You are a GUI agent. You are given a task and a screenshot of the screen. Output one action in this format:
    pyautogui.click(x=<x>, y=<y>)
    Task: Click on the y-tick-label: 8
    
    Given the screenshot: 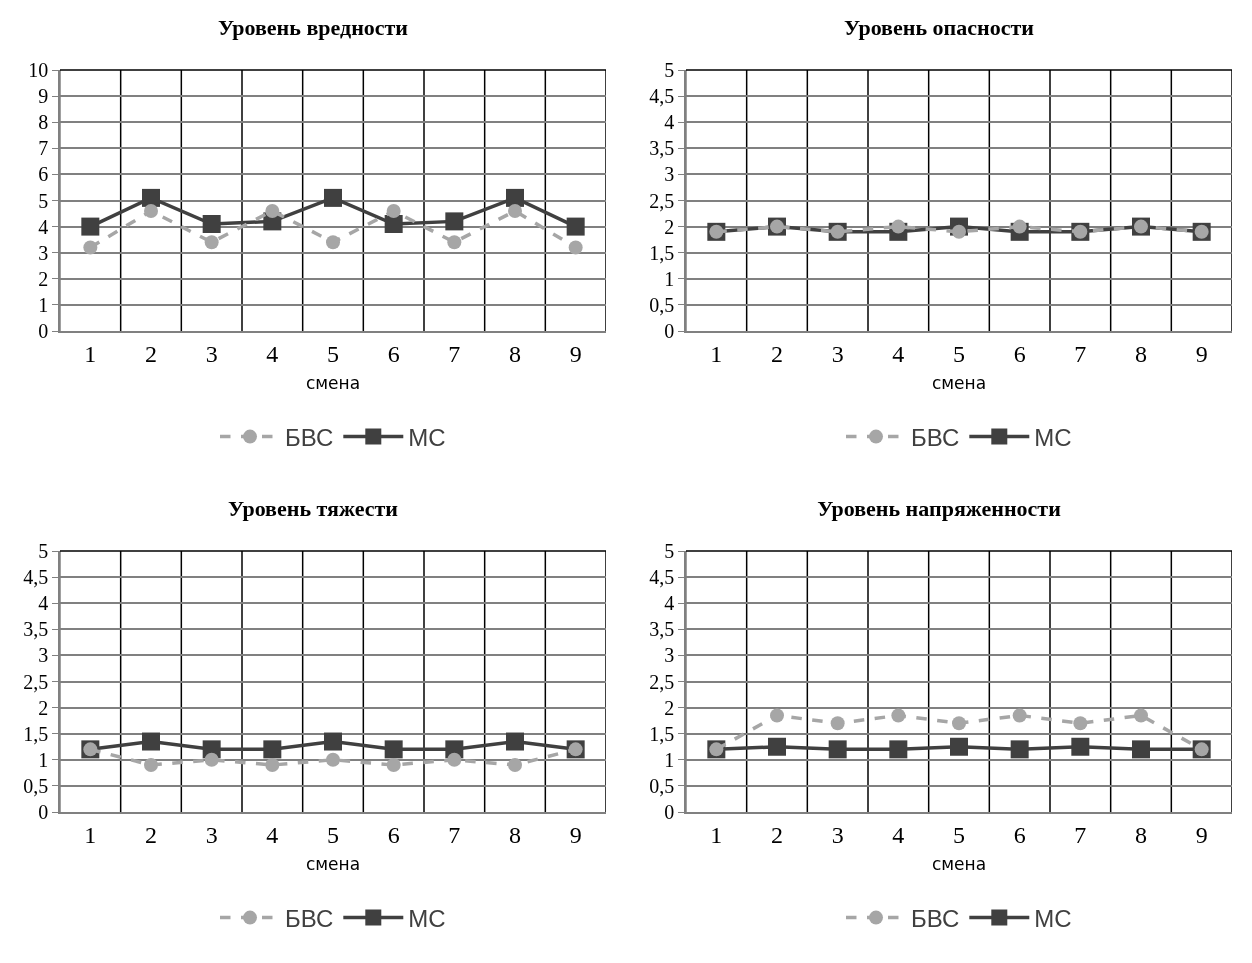 What is the action you would take?
    pyautogui.click(x=43, y=122)
    